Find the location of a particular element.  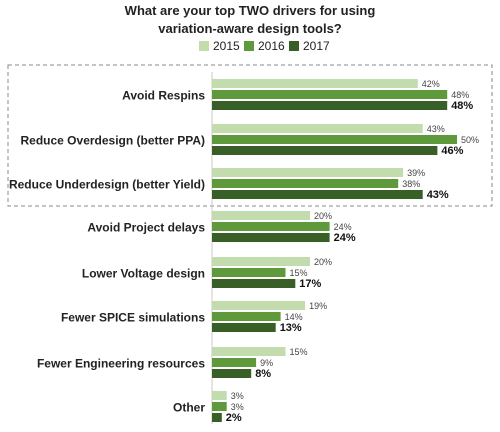

data-label-reduce-overdesign-better-ppa-2015: 43% is located at coordinates (436, 129).